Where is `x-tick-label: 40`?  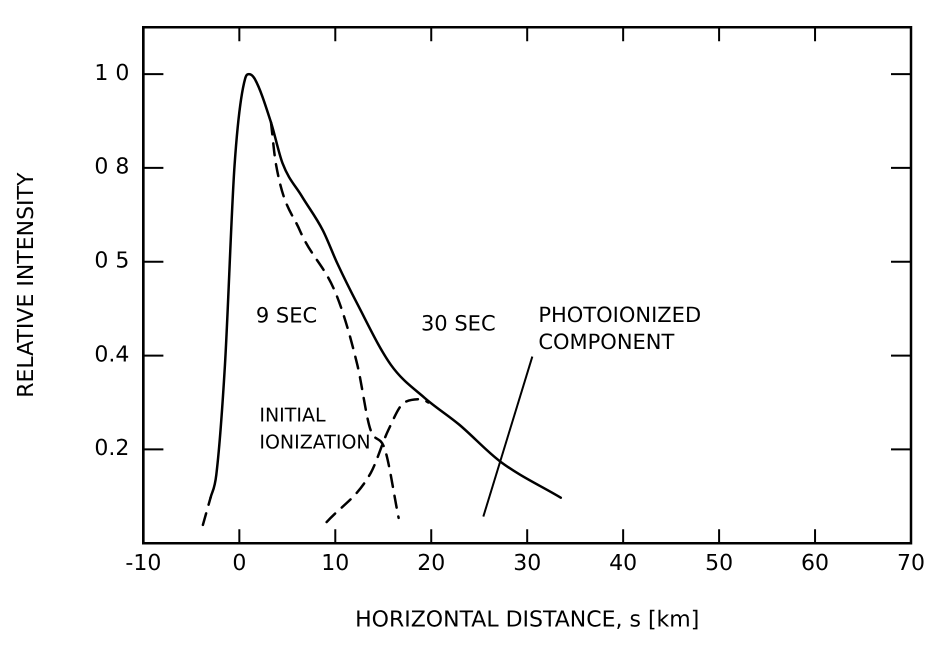 x-tick-label: 40 is located at coordinates (623, 563).